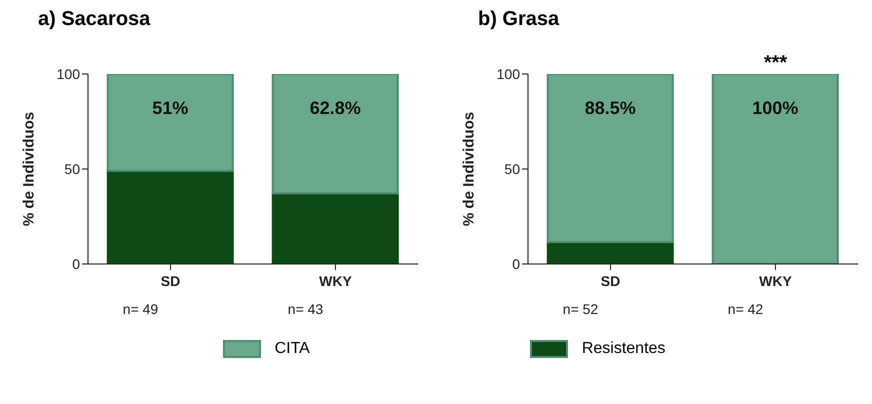  Describe the element at coordinates (610, 108) in the screenshot. I see `data-label: 88.5%` at that location.